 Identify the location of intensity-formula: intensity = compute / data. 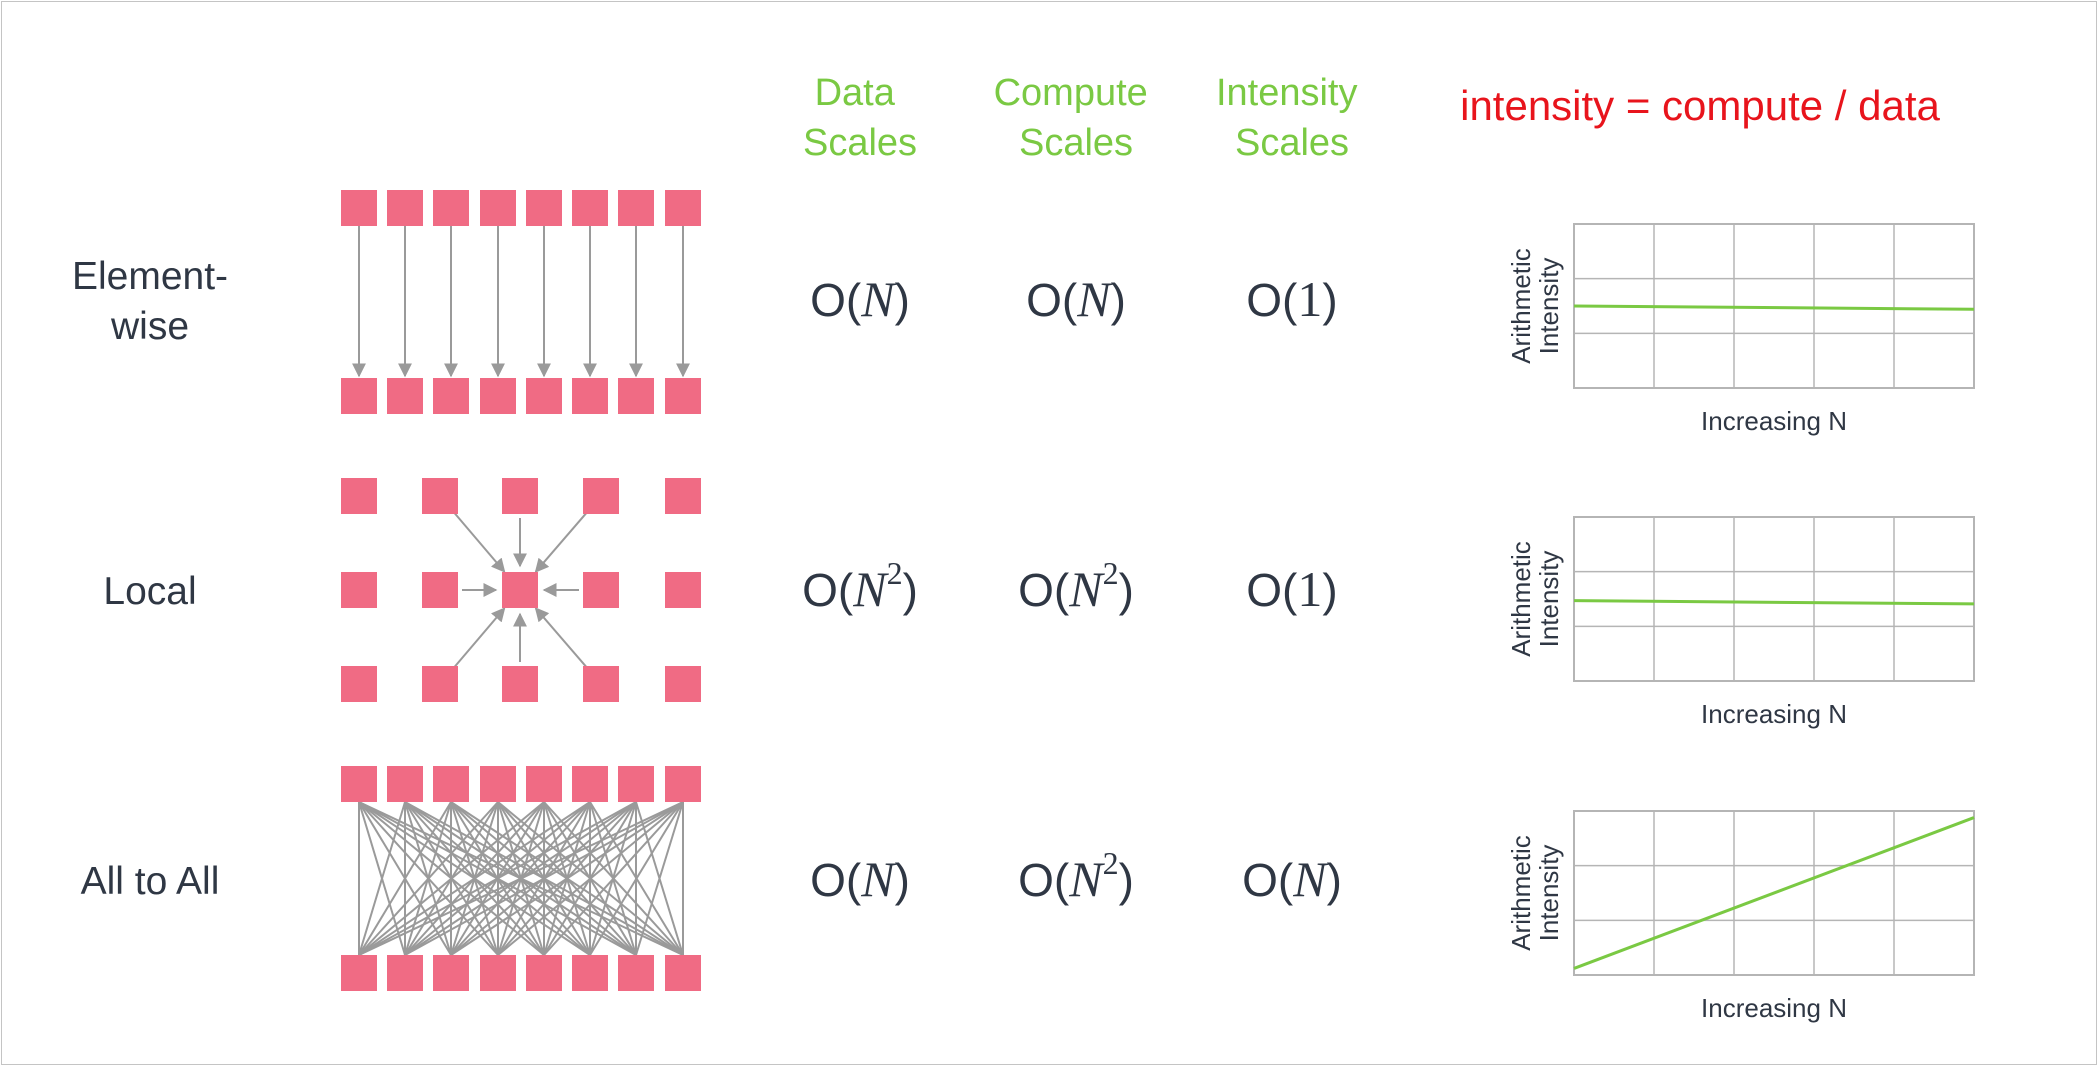
(1700, 105).